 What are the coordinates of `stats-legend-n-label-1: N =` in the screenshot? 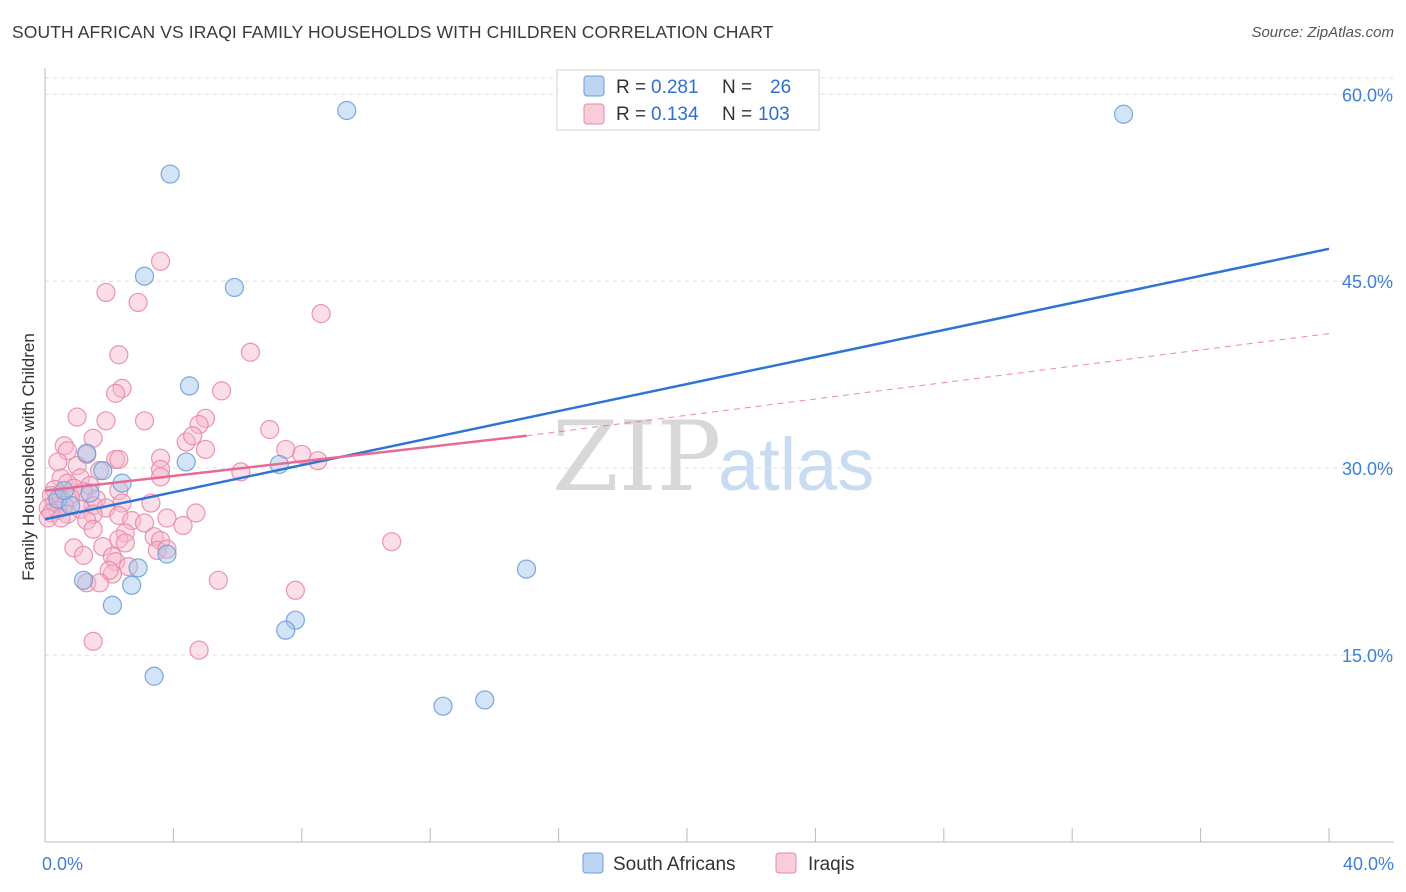 It's located at (737, 114).